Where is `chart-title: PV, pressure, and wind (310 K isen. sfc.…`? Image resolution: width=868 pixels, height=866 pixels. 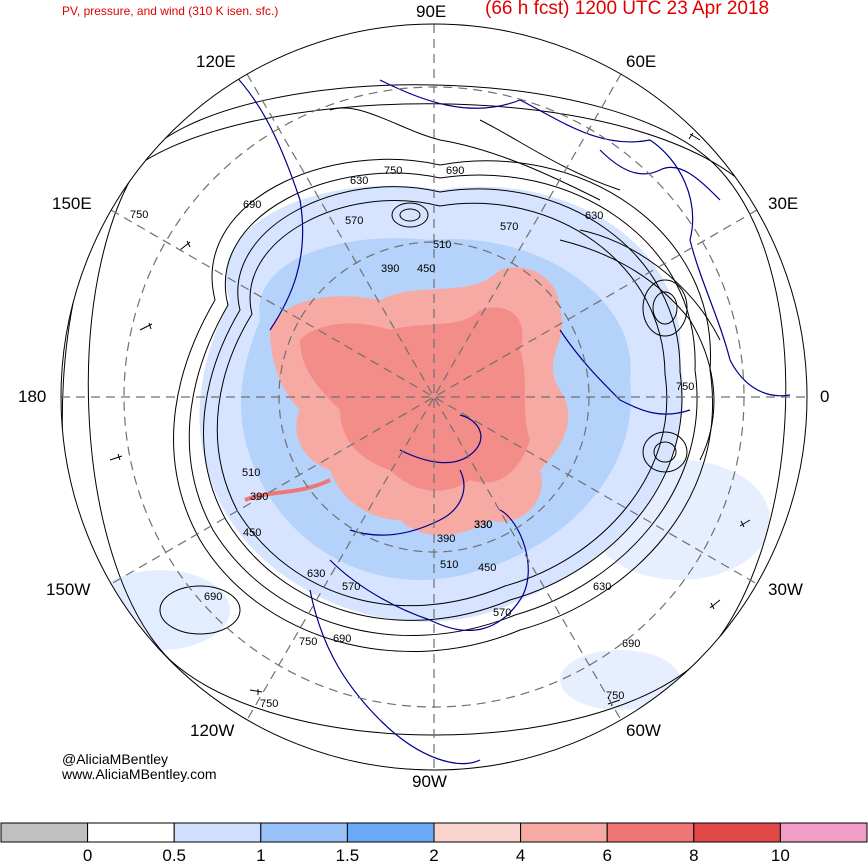
chart-title: PV, pressure, and wind (310 K isen. sfc.… is located at coordinates (170, 11).